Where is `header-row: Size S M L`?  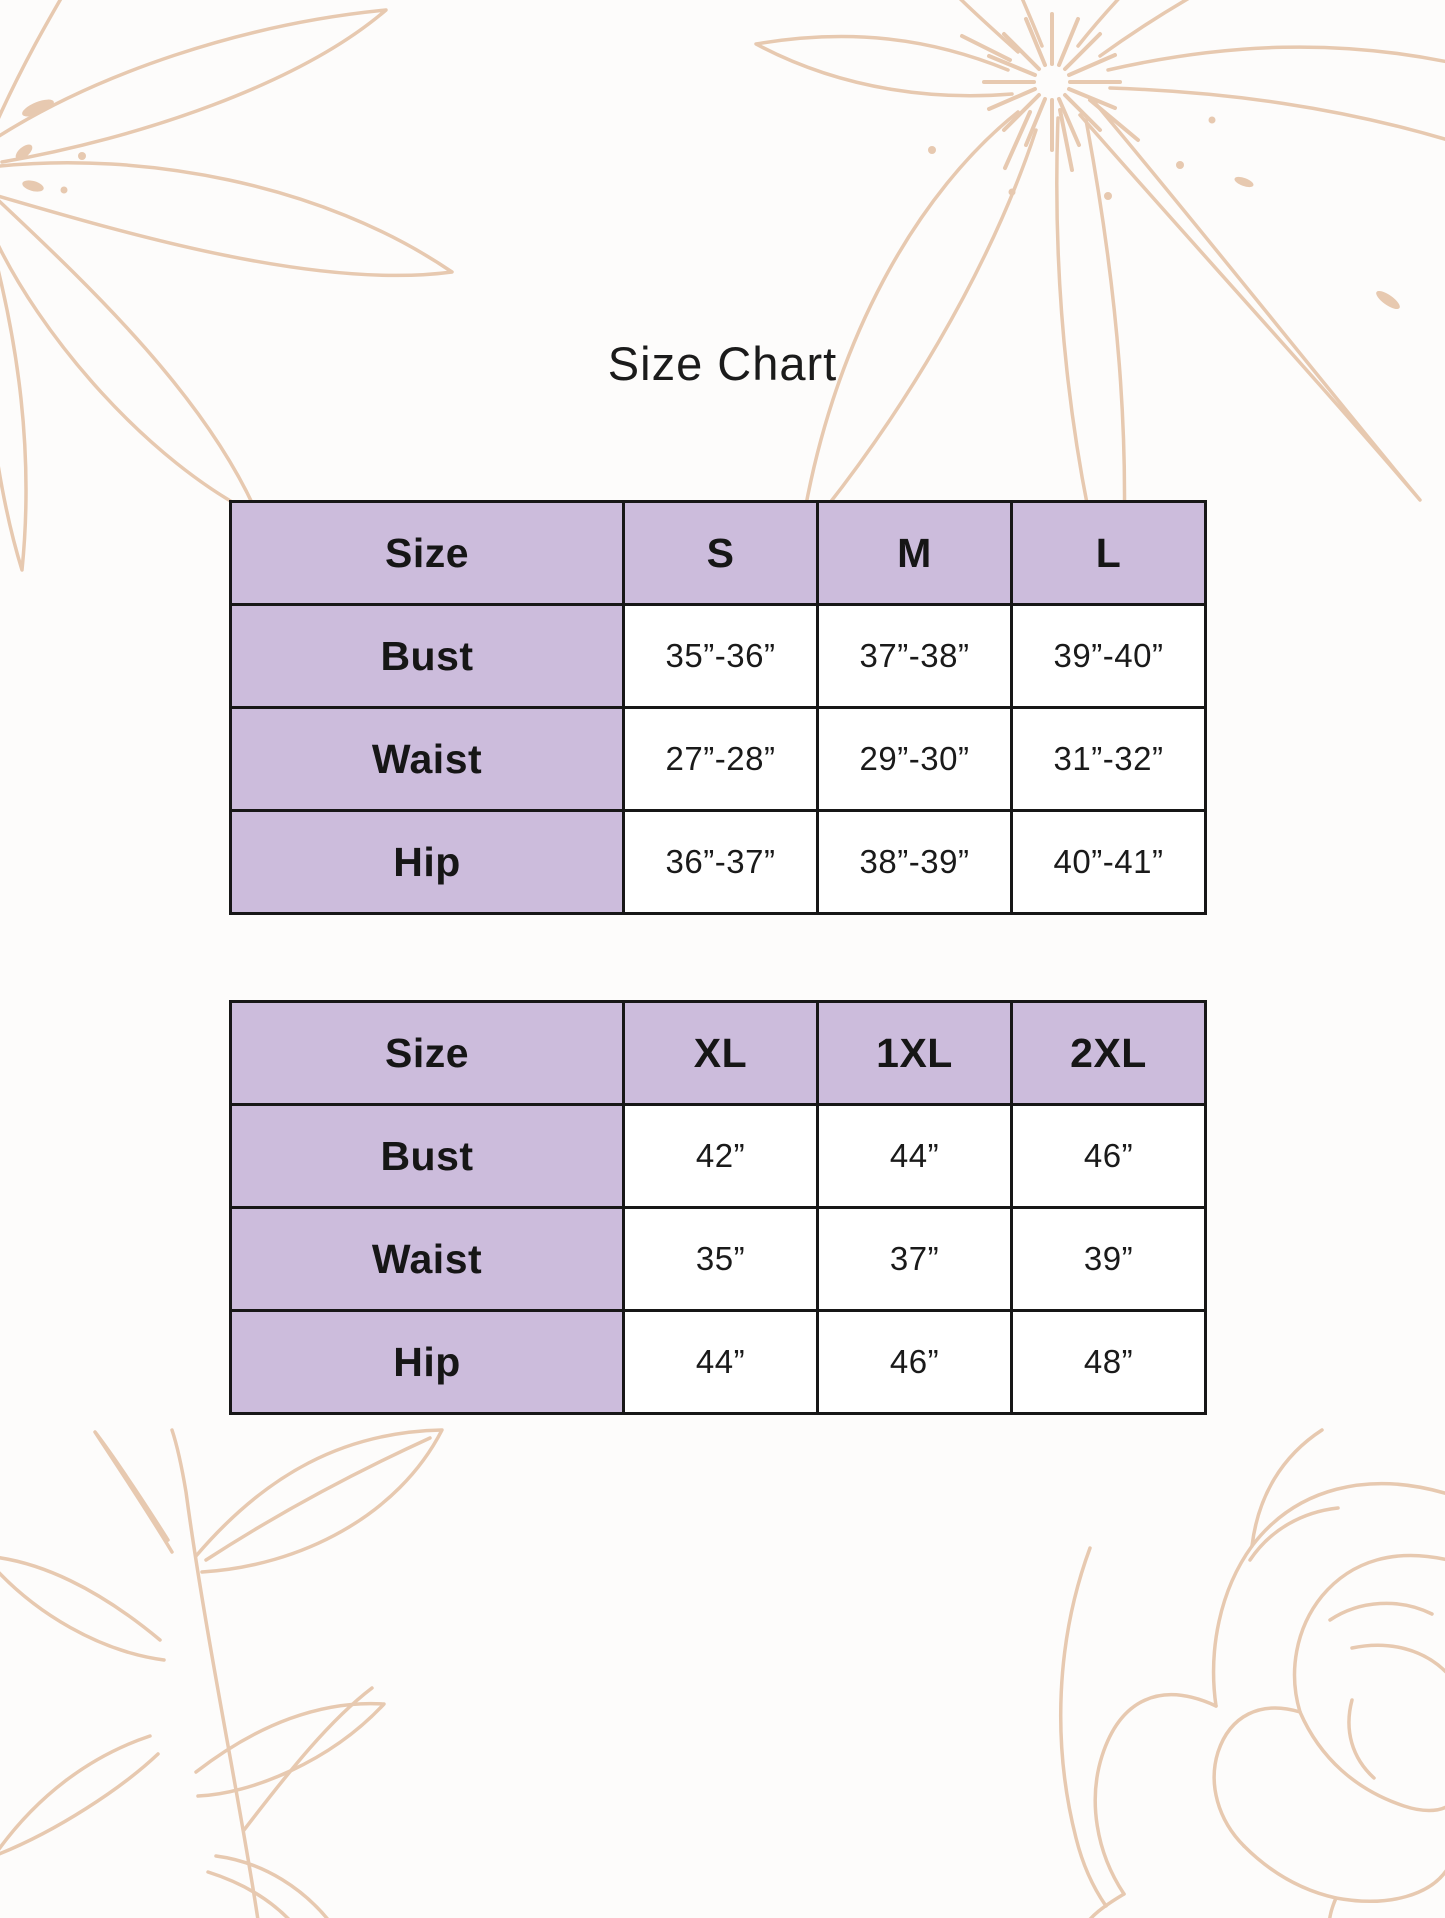 header-row: Size S M L is located at coordinates (718, 553).